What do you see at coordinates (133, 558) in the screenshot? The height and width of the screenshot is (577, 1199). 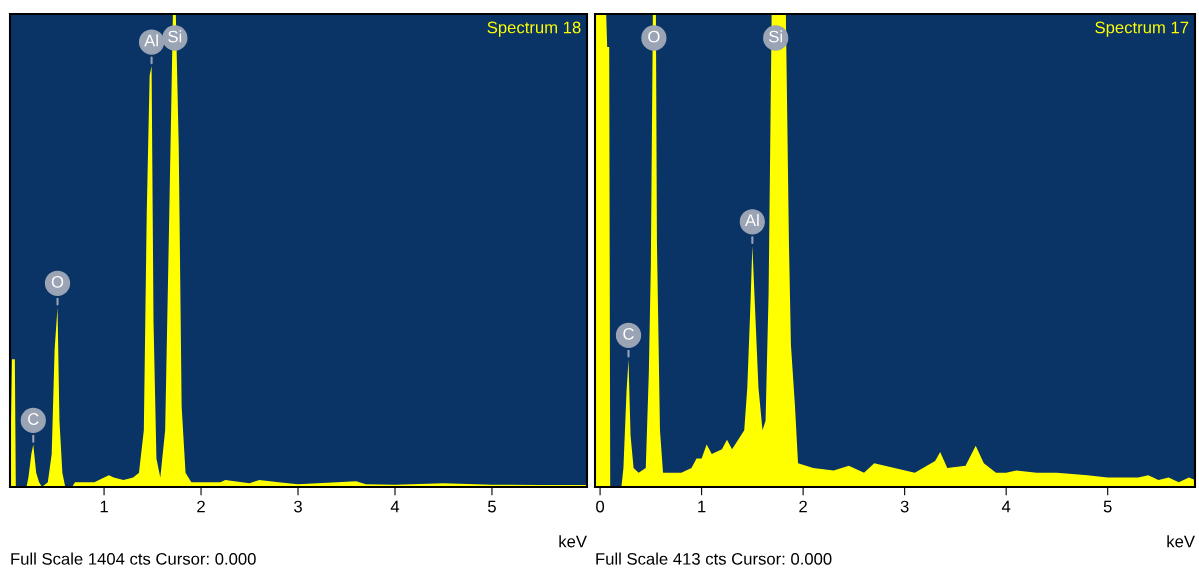 I see `text: Full Scale 1404 cts Cursor: 0.000` at bounding box center [133, 558].